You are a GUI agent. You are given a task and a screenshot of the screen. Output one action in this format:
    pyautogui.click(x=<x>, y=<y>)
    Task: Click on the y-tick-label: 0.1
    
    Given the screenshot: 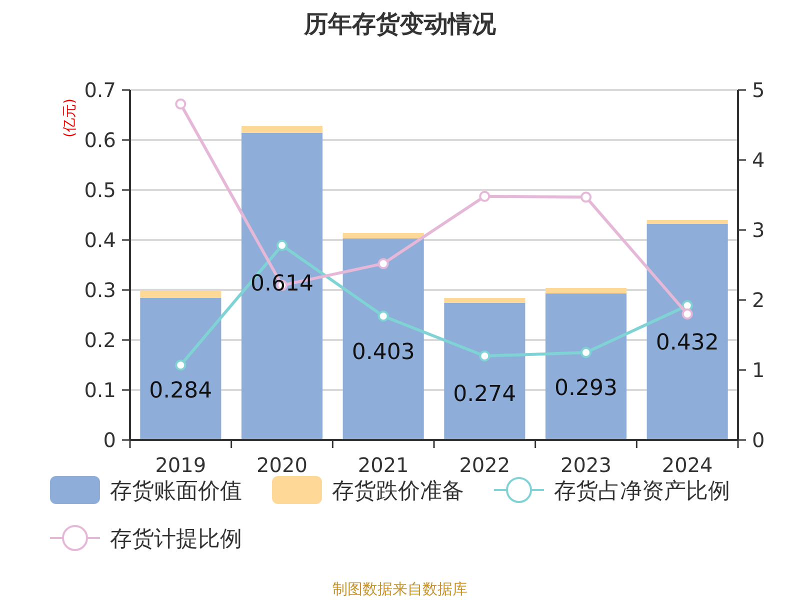 What is the action you would take?
    pyautogui.click(x=100, y=390)
    